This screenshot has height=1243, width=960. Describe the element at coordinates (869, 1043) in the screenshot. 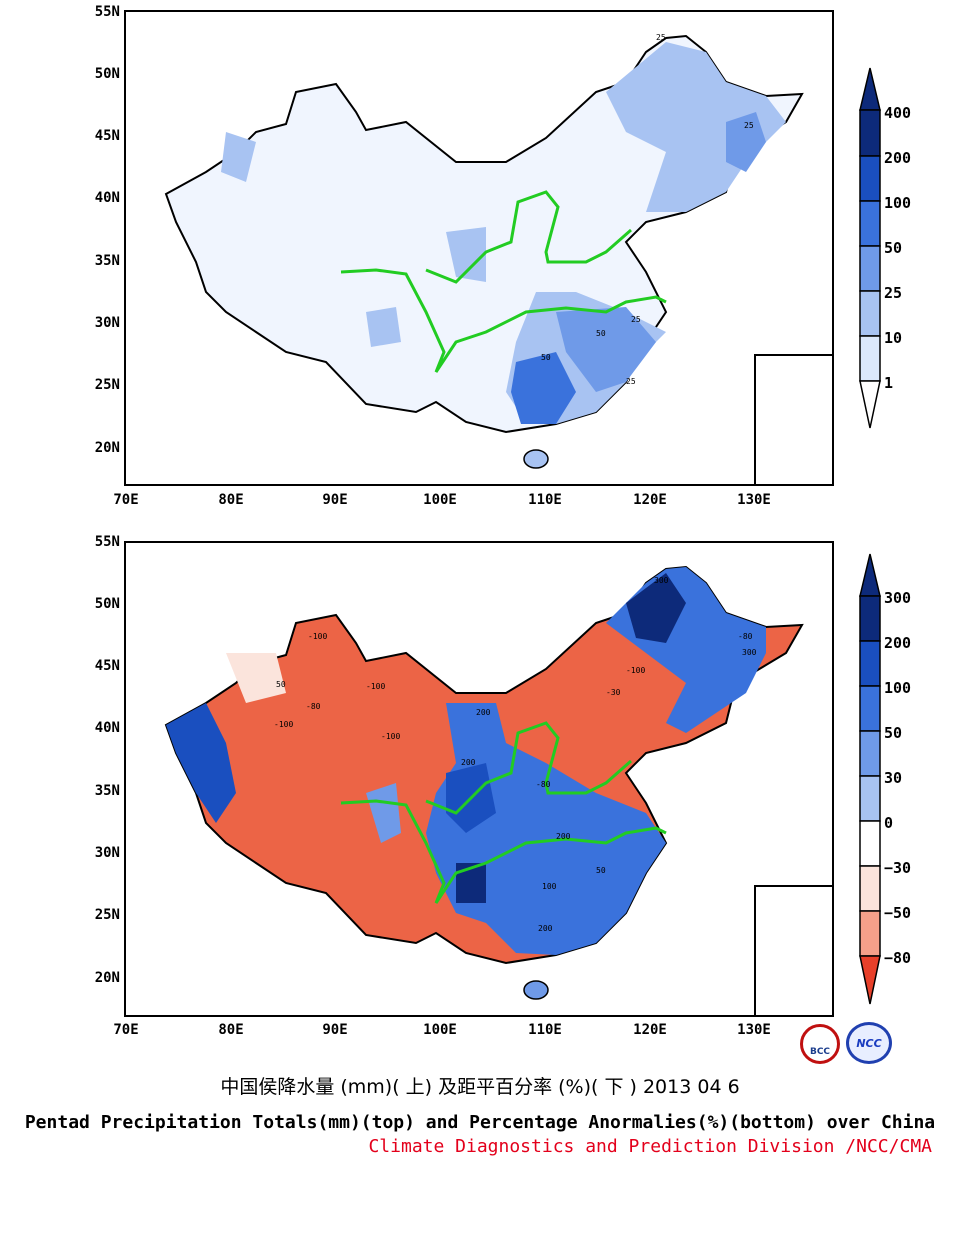

I see `ncc-logo: NCC` at that location.